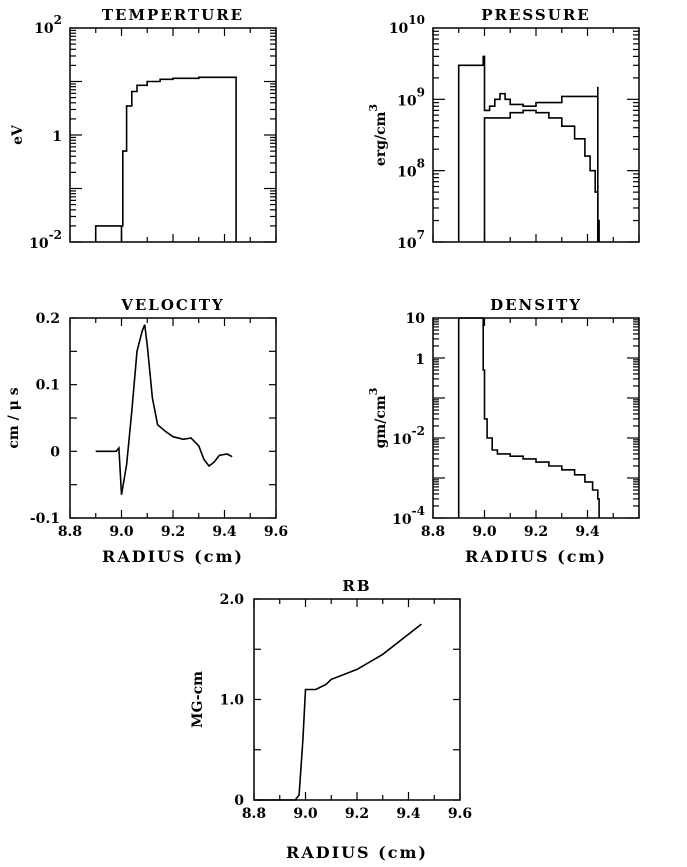 The height and width of the screenshot is (867, 687). What do you see at coordinates (411, 169) in the screenshot?
I see `y-tick-label: 10⁸` at bounding box center [411, 169].